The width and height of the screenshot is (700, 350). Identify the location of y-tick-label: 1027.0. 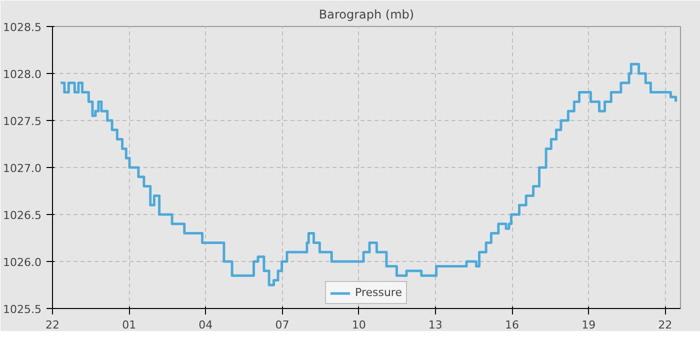
(22, 168).